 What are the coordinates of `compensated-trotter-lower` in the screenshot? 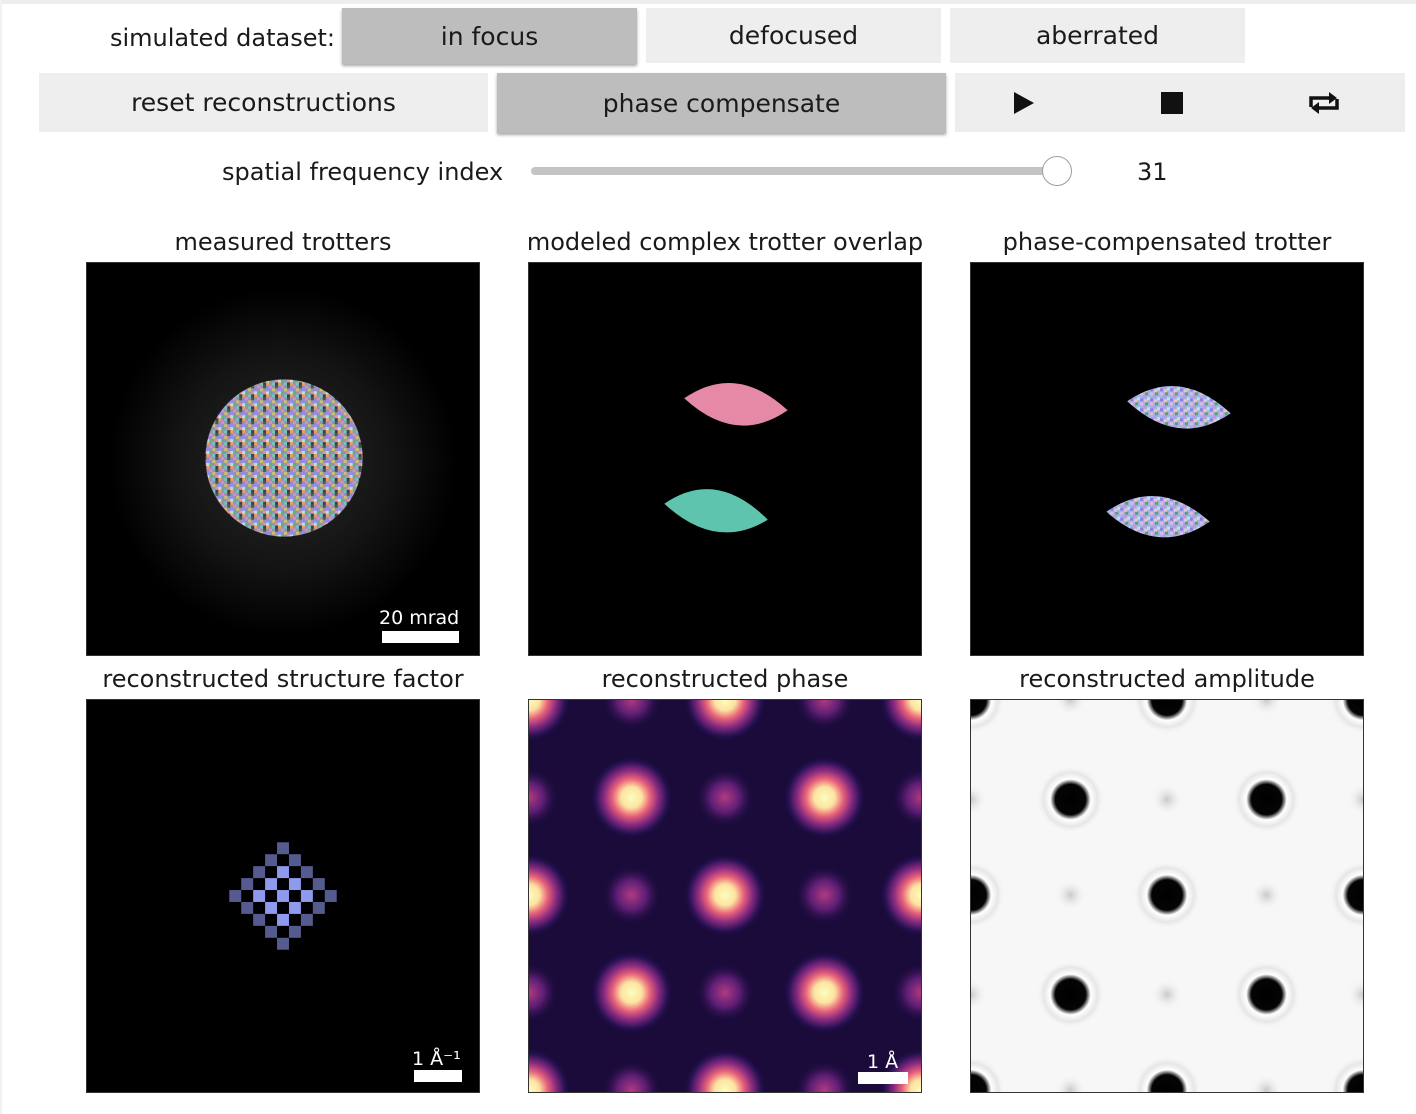 It's located at (1158, 517).